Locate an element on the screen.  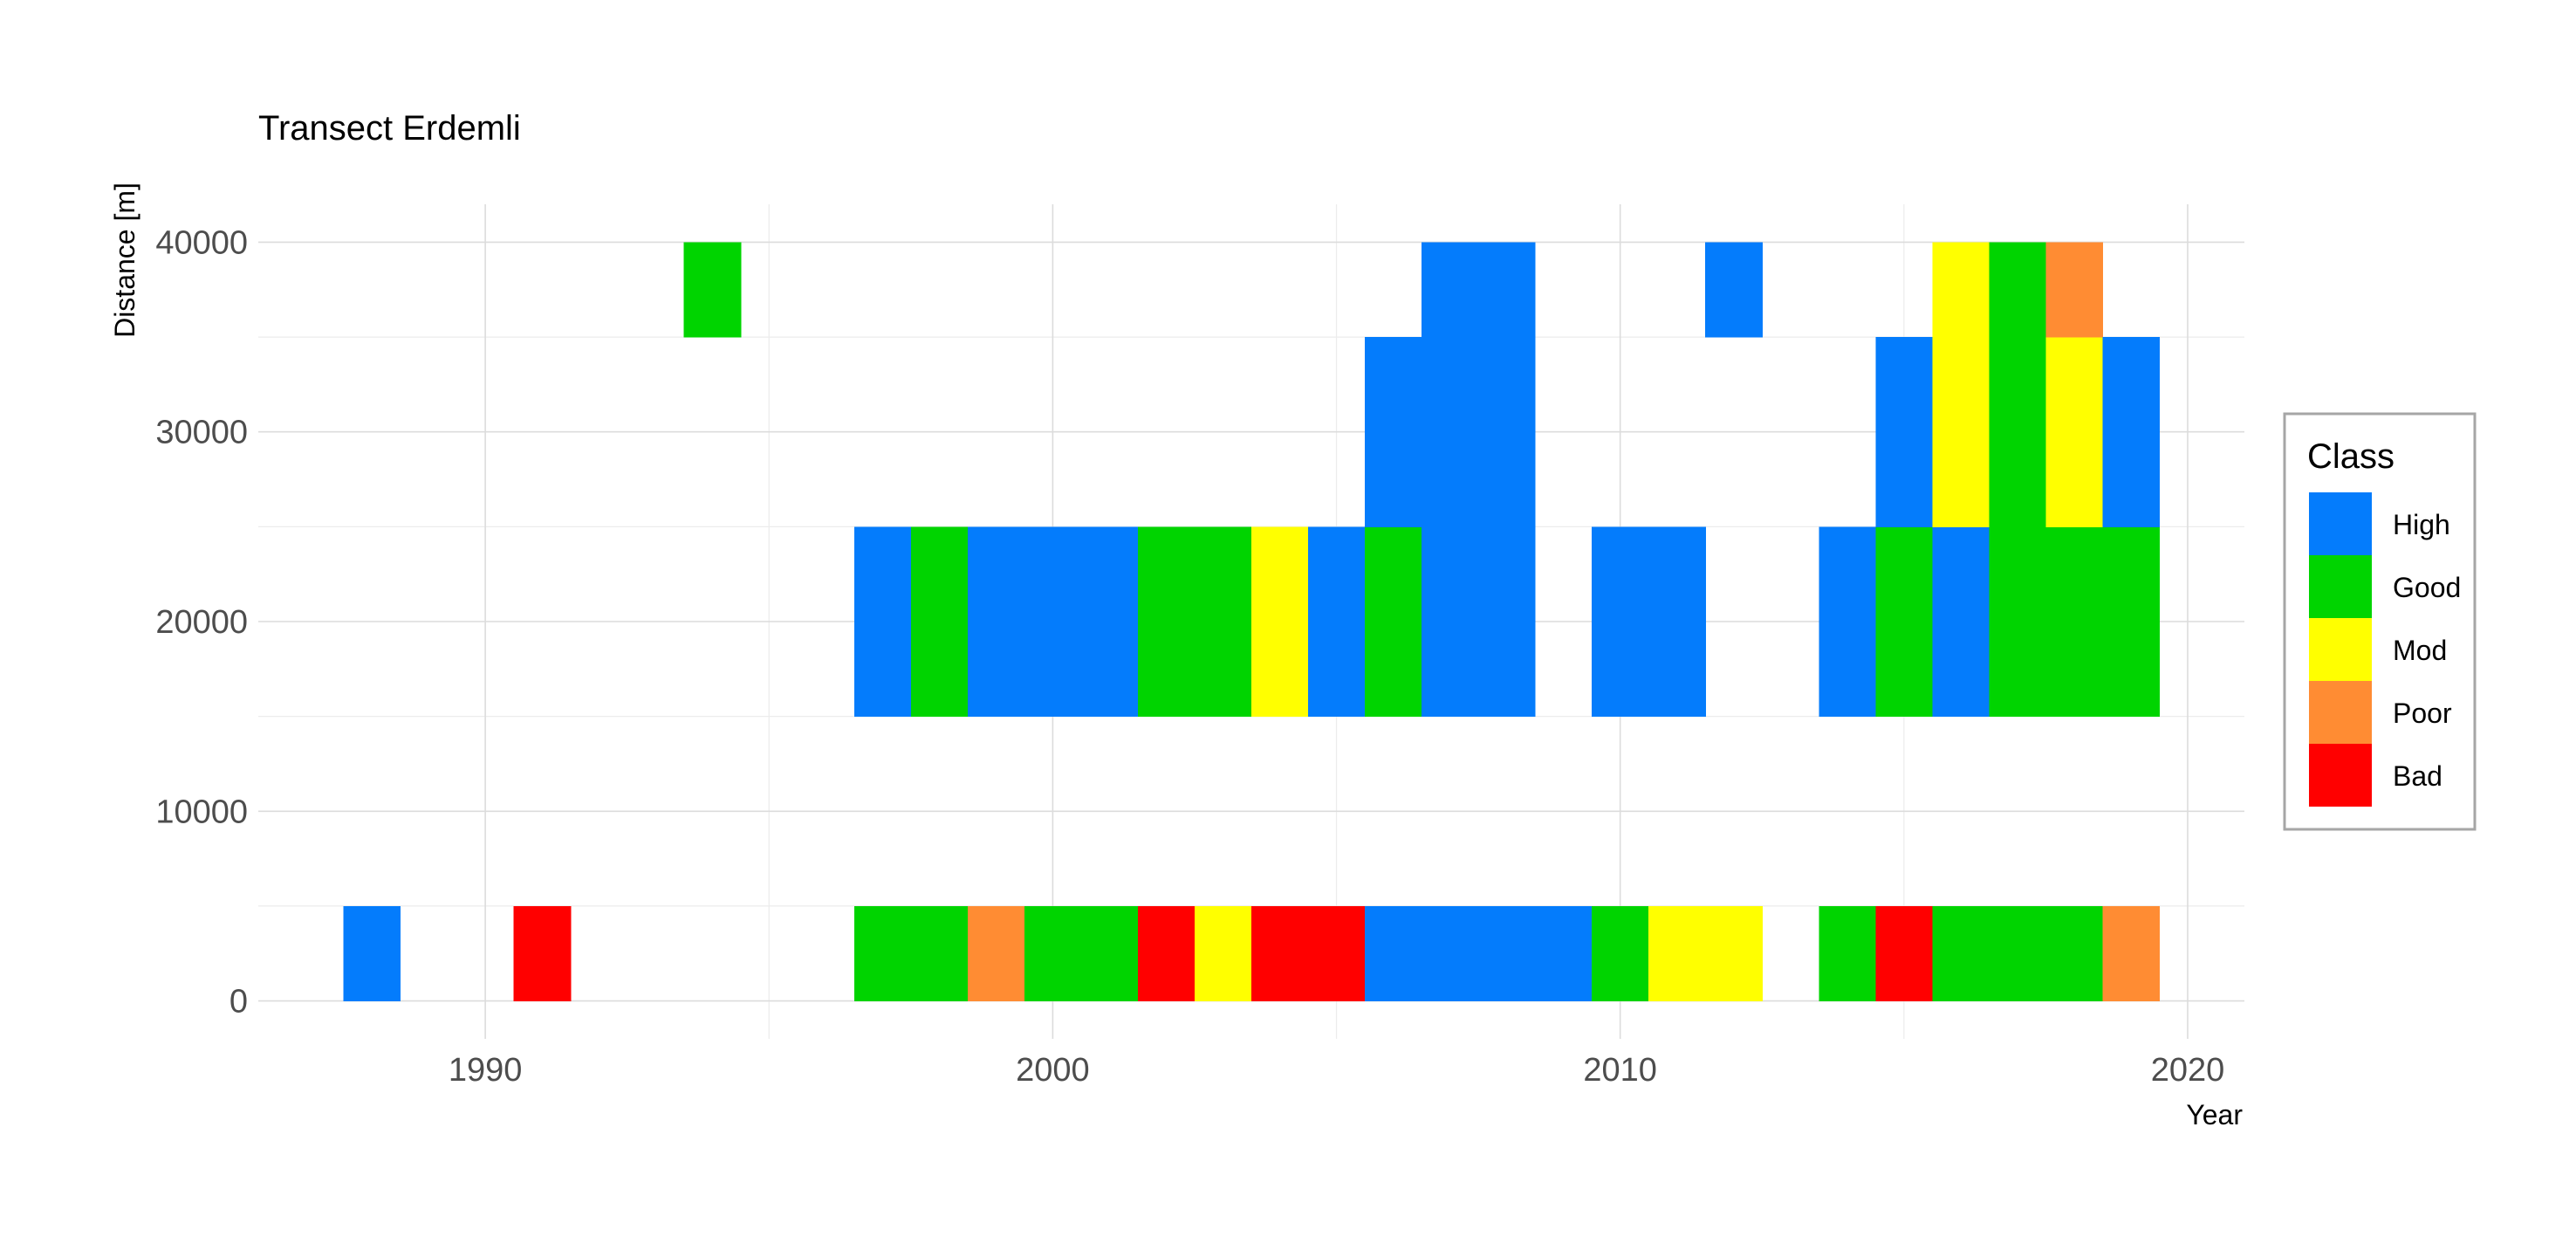
y-axis-ticks: 0 10000 20000 30000 40000 is located at coordinates (201, 622).